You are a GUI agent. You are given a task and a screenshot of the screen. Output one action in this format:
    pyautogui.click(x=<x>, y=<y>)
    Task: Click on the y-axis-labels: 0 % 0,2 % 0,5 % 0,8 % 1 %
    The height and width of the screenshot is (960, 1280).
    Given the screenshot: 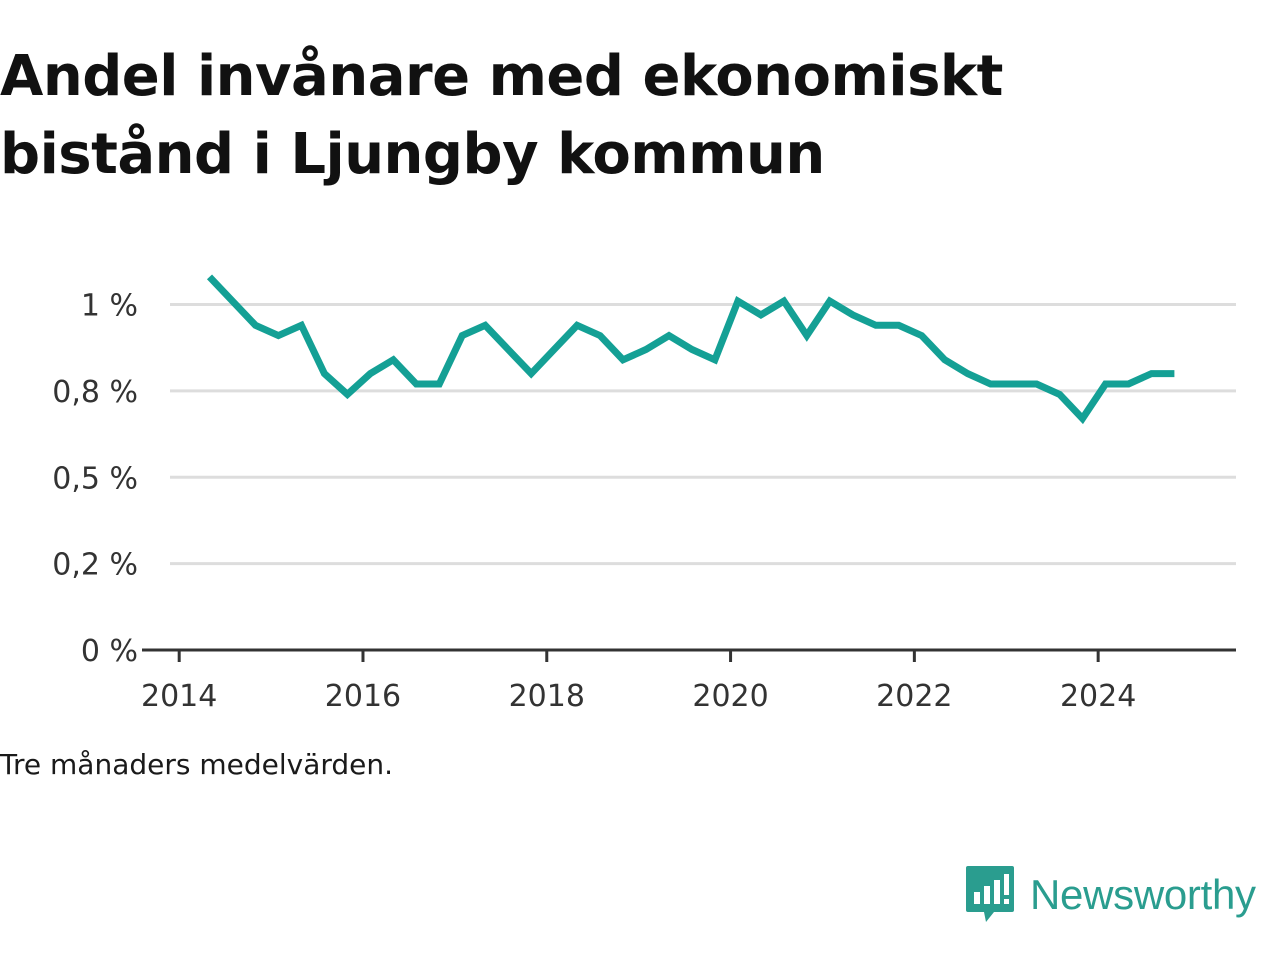 What is the action you would take?
    pyautogui.click(x=95, y=479)
    